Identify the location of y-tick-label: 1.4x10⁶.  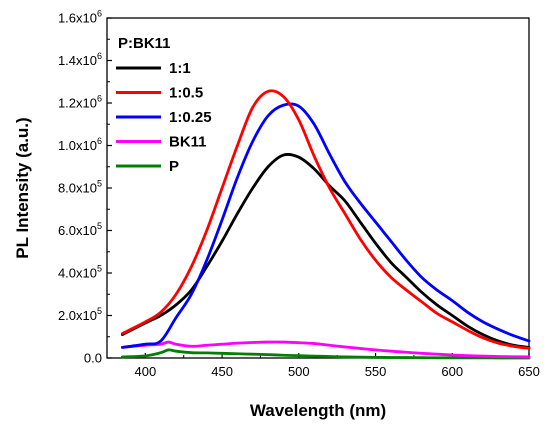
(80, 59).